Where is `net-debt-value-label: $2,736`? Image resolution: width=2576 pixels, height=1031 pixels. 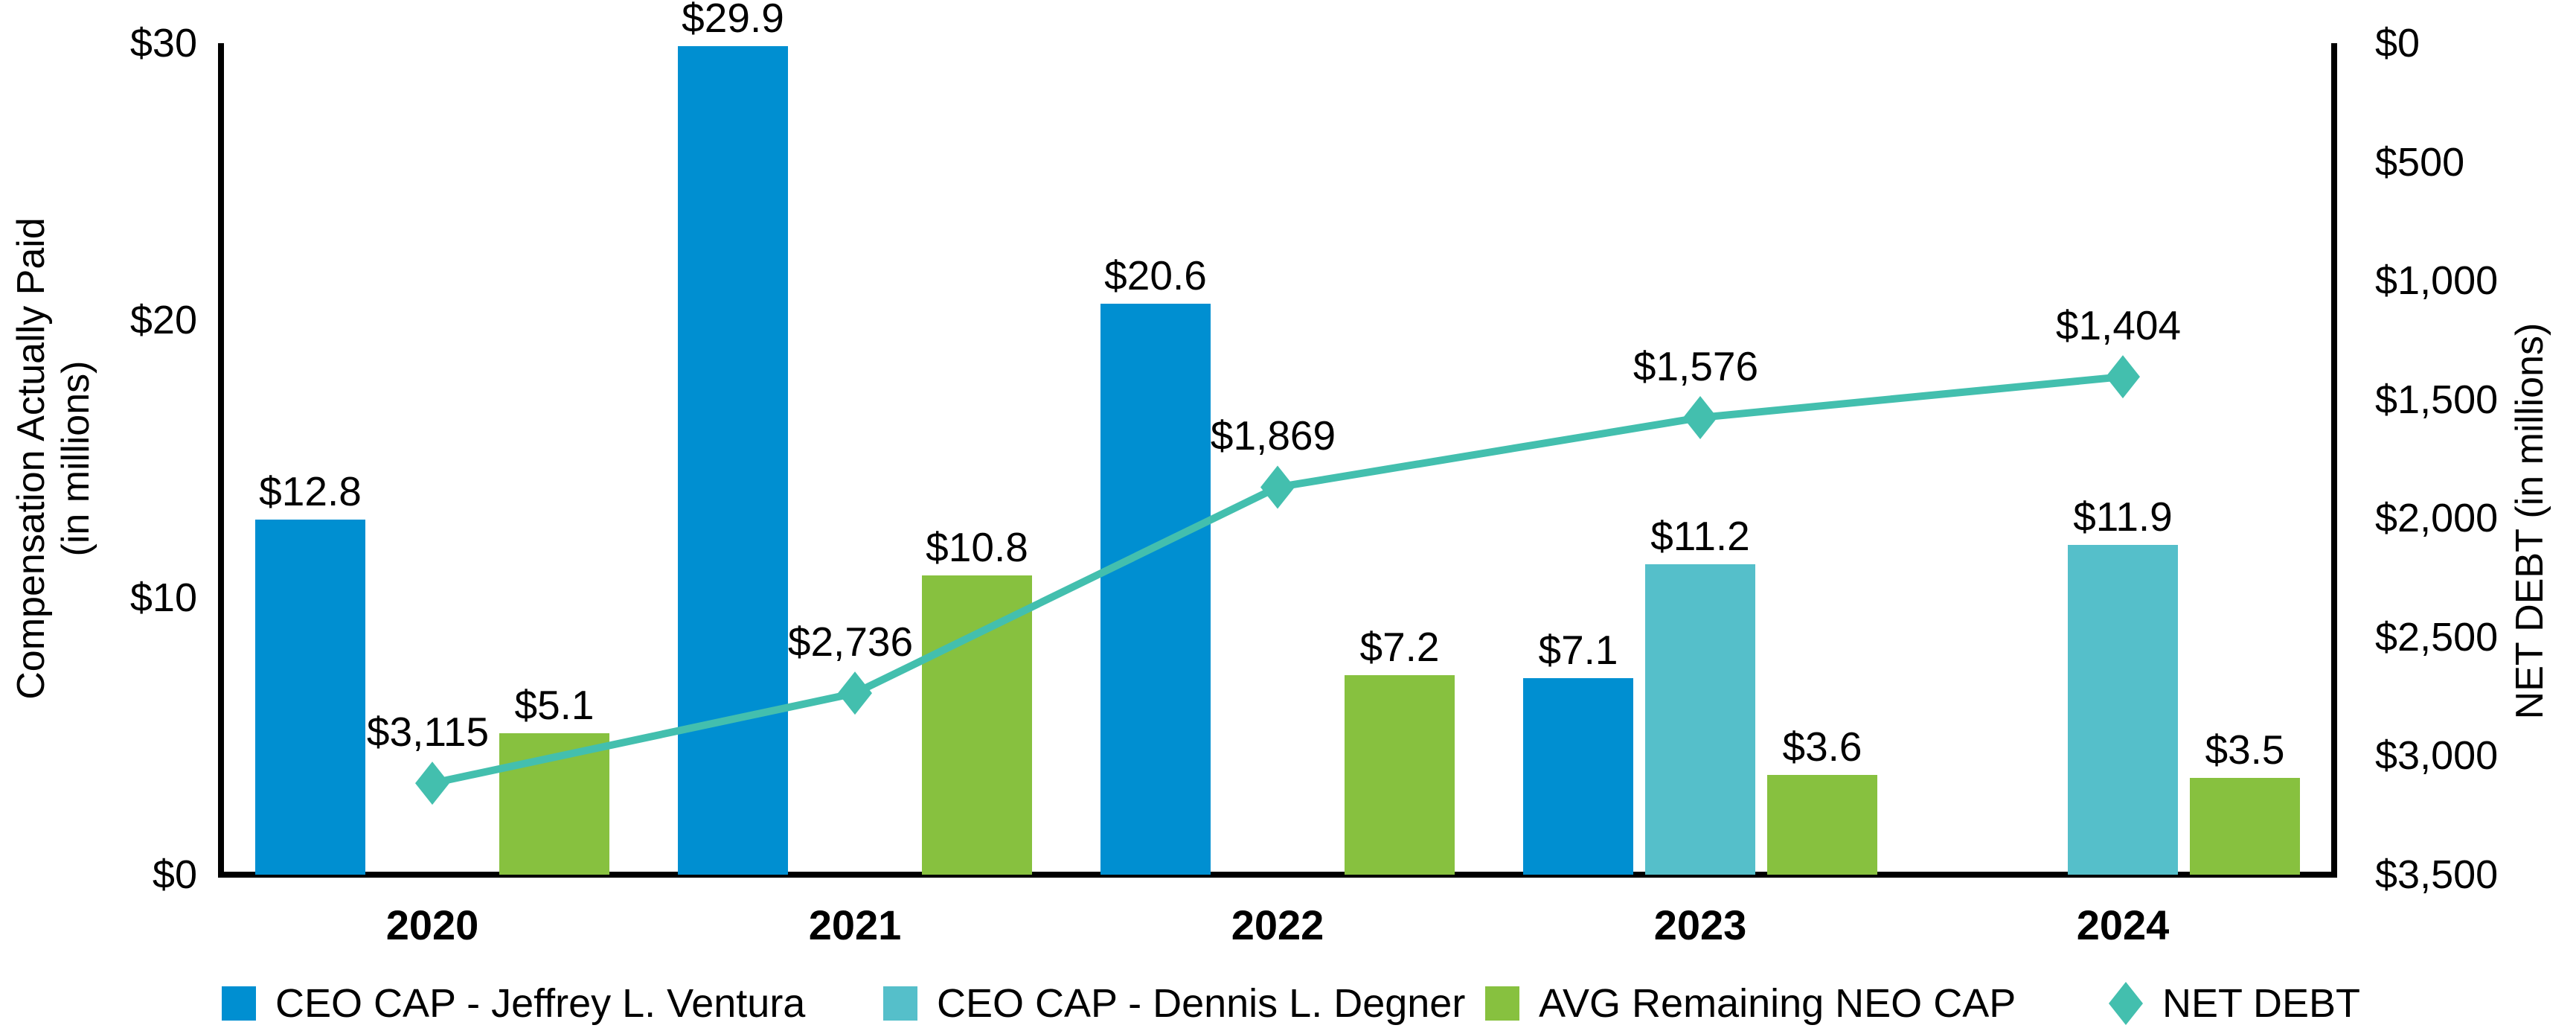 net-debt-value-label: $2,736 is located at coordinates (851, 642).